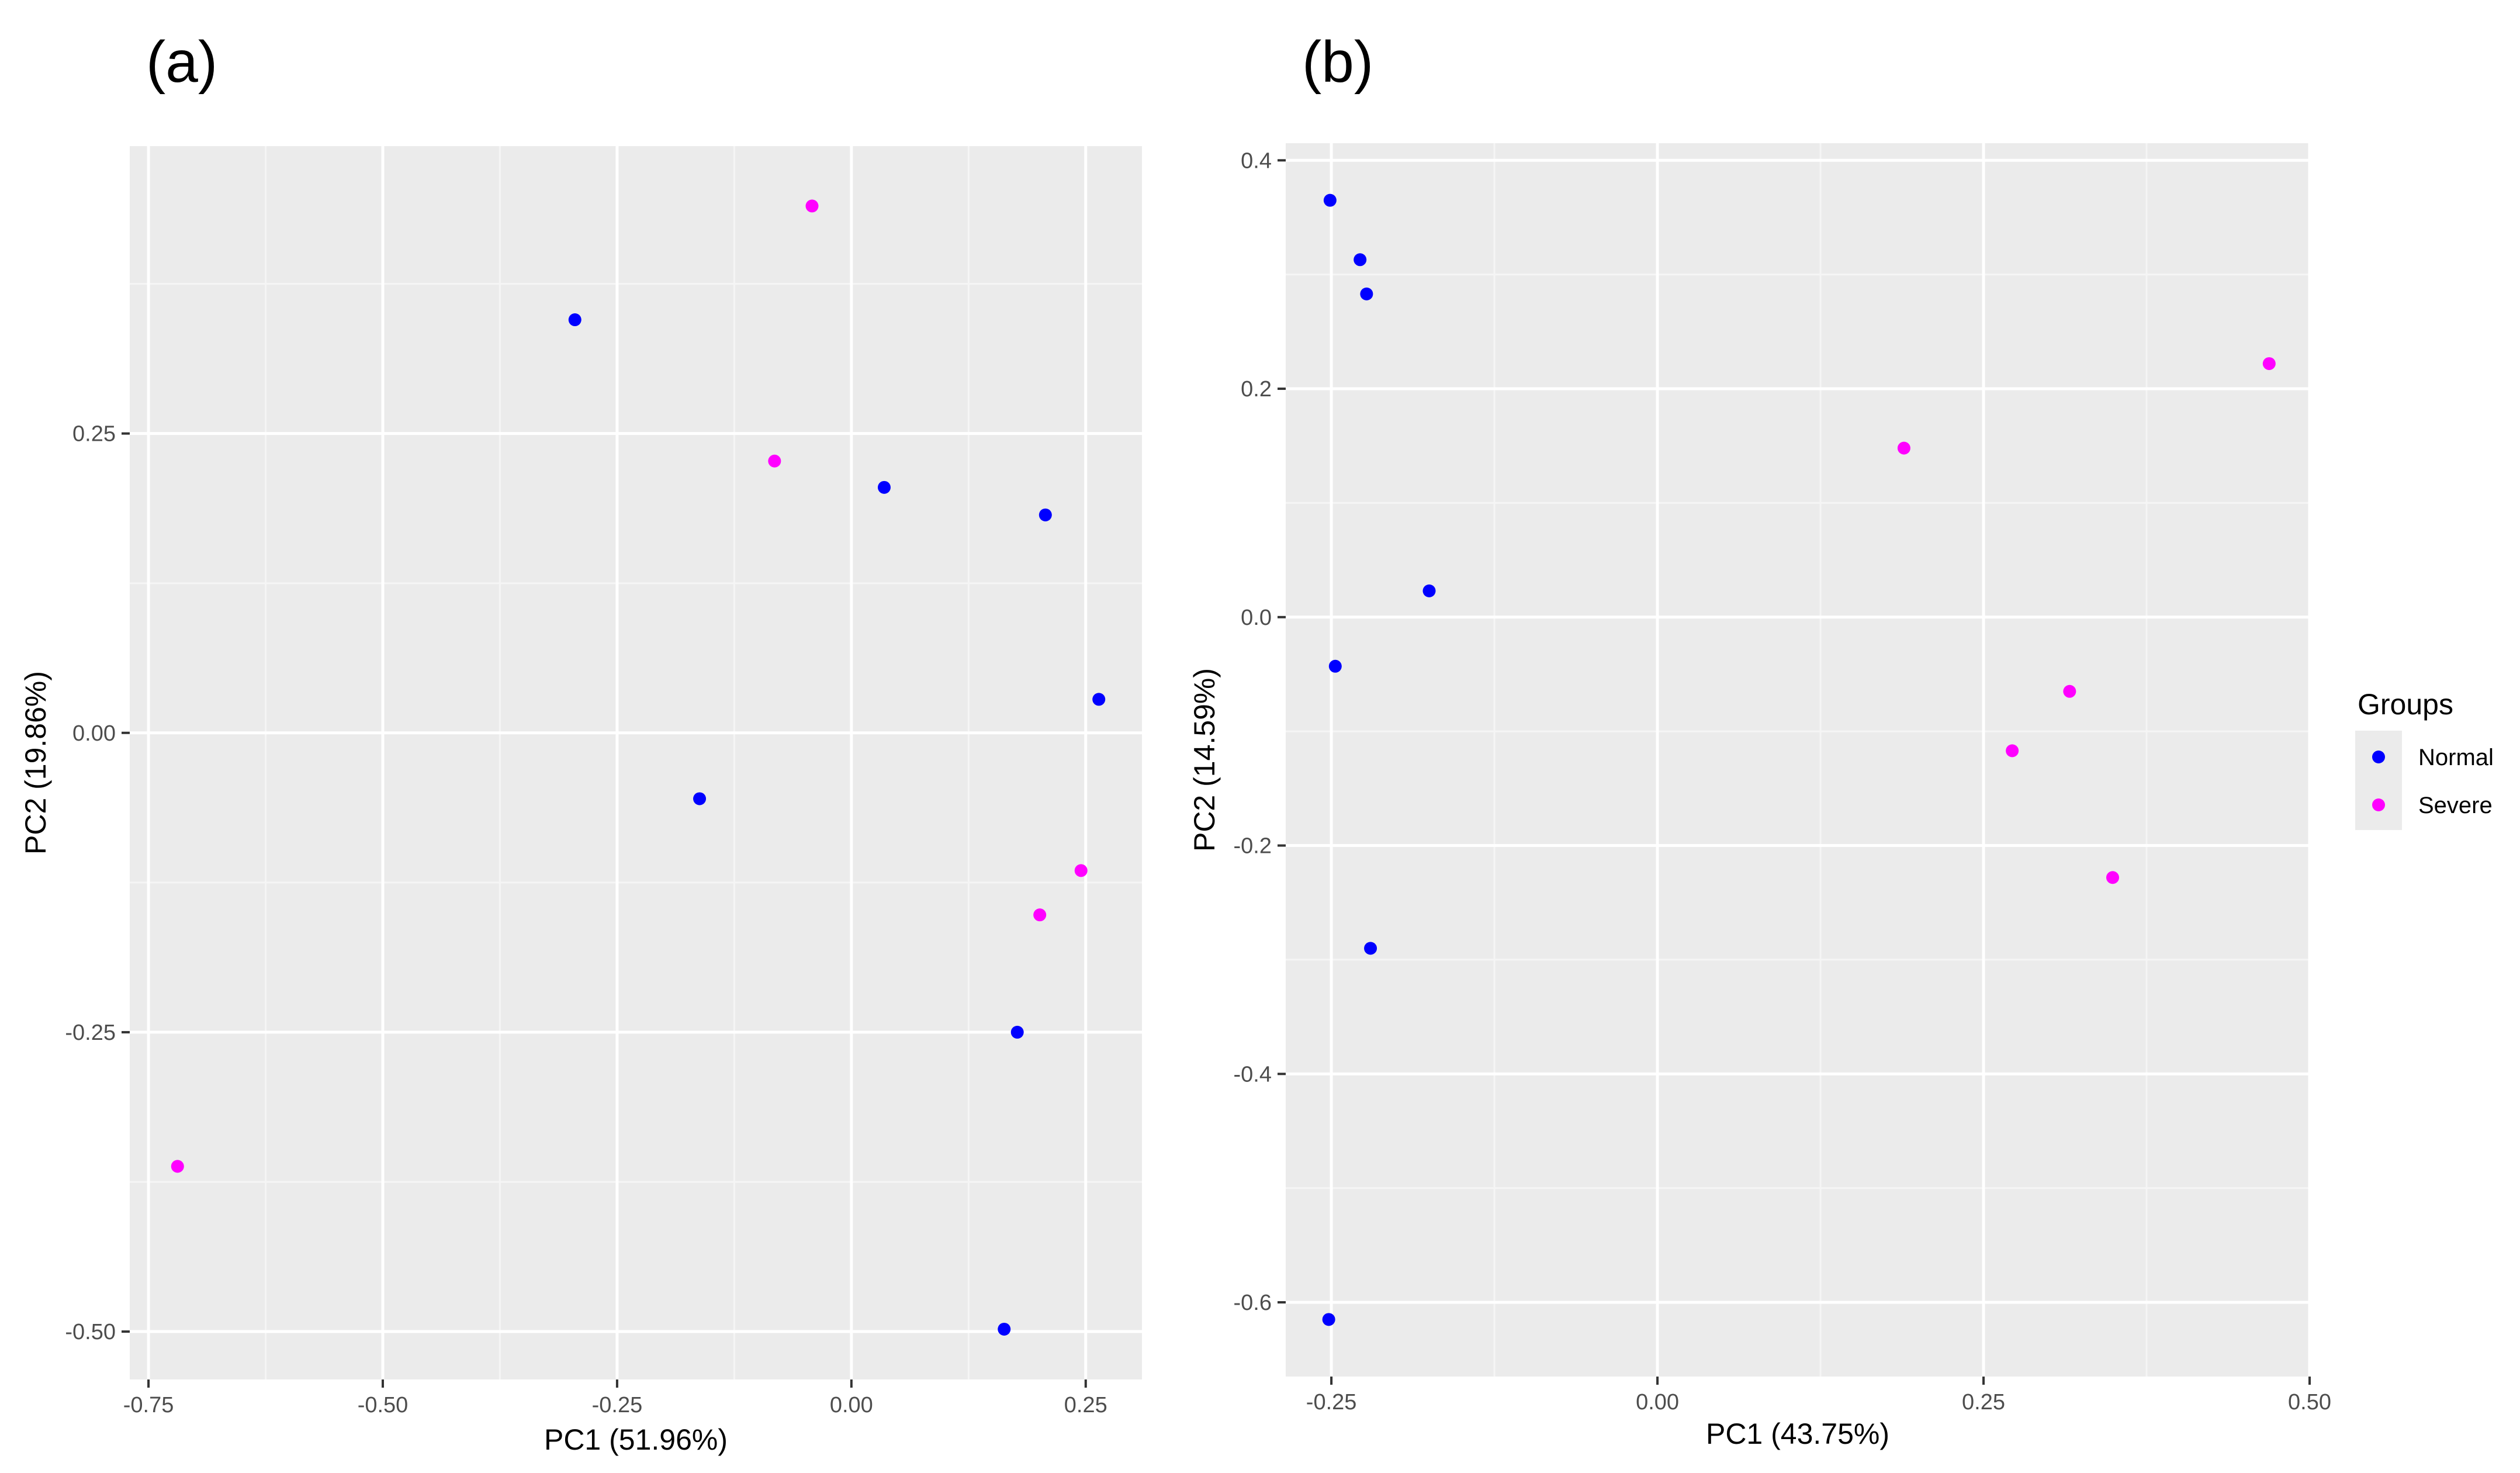 The image size is (2520, 1473). I want to click on panel-b-y-tick-label: -0.6, so click(1253, 1303).